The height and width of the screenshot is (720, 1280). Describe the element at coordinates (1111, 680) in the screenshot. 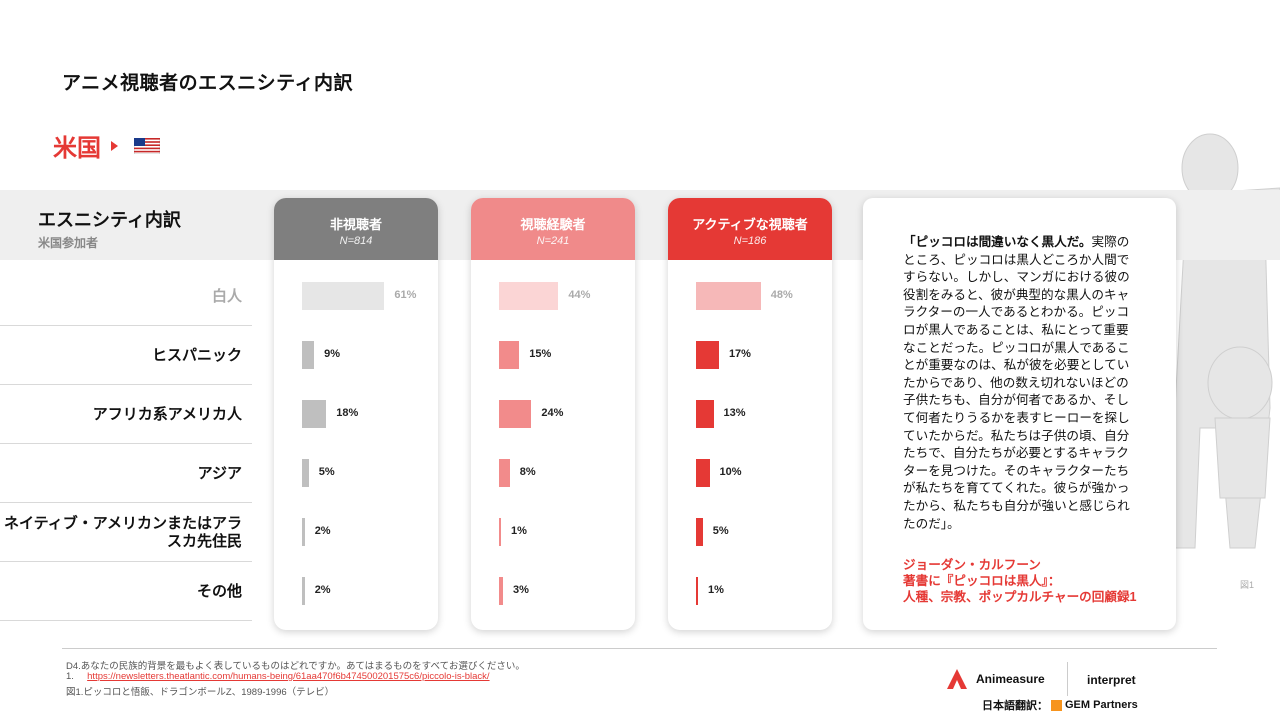

I see `interpret-logo: interpret` at that location.